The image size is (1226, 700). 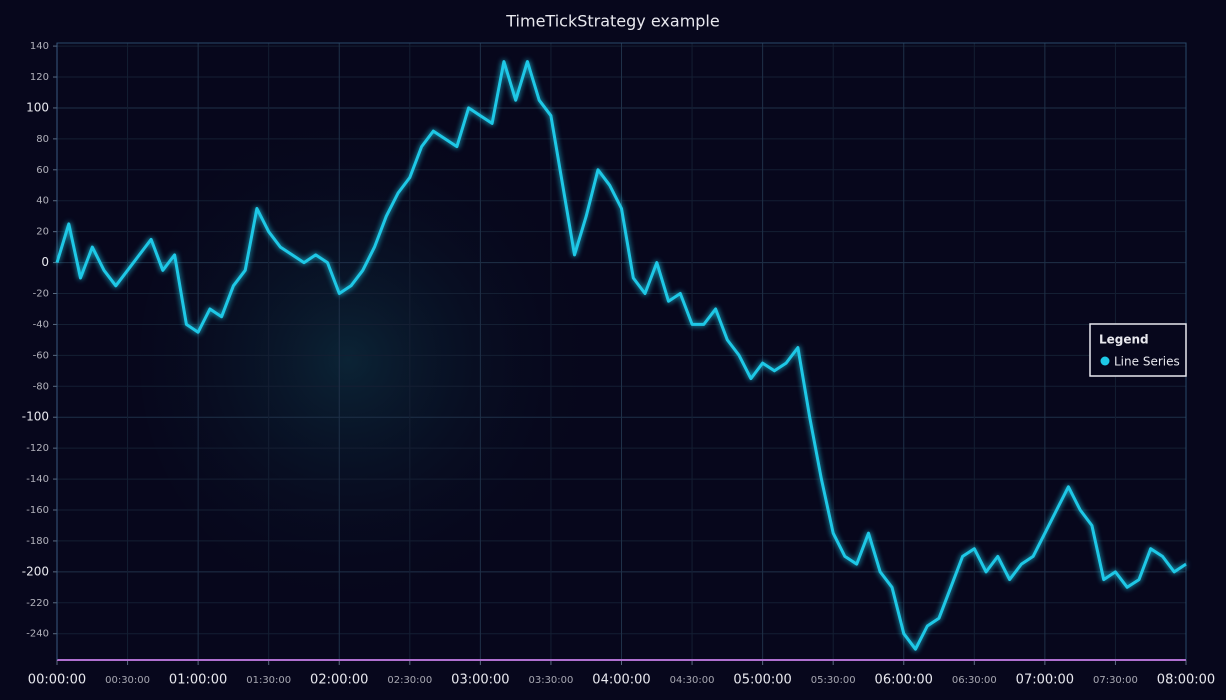 What do you see at coordinates (1186, 680) in the screenshot?
I see `x-tick-label: 08:00:00` at bounding box center [1186, 680].